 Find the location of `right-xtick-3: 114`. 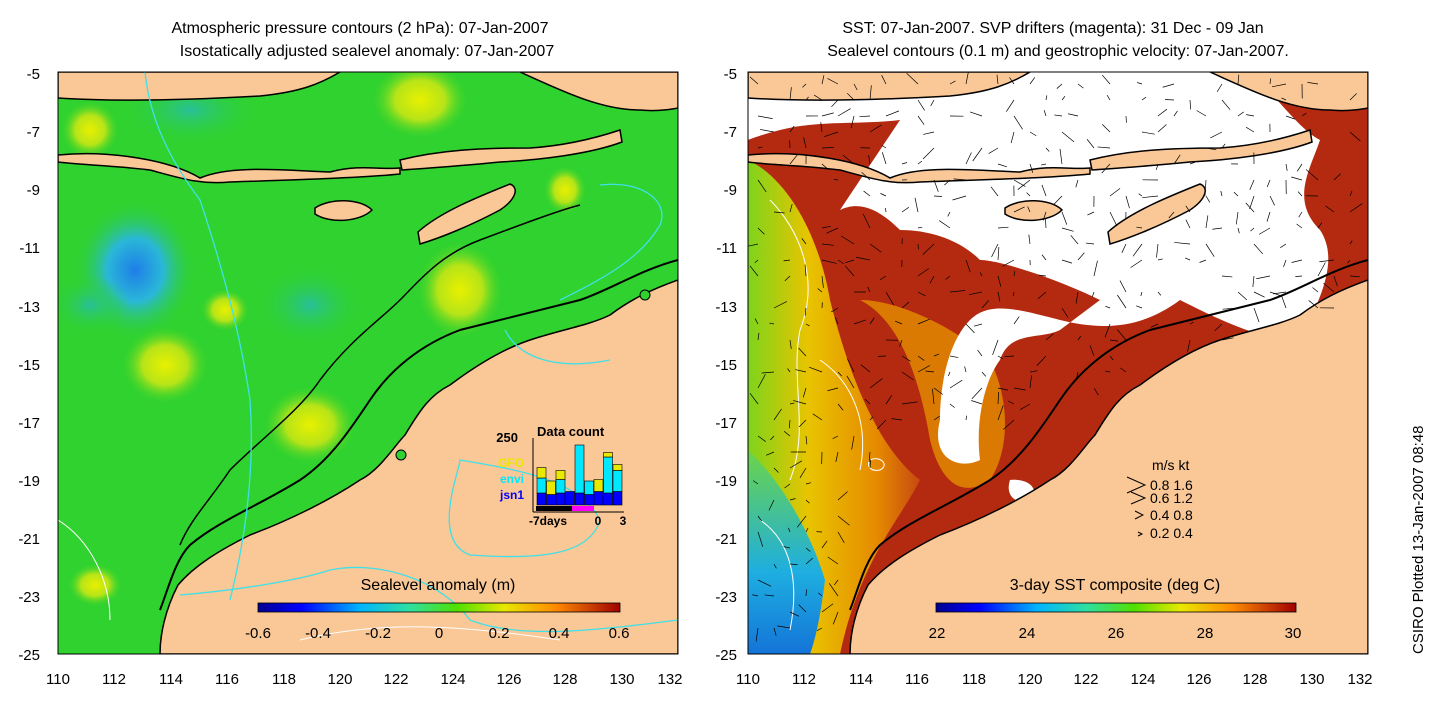

right-xtick-3: 114 is located at coordinates (861, 679).